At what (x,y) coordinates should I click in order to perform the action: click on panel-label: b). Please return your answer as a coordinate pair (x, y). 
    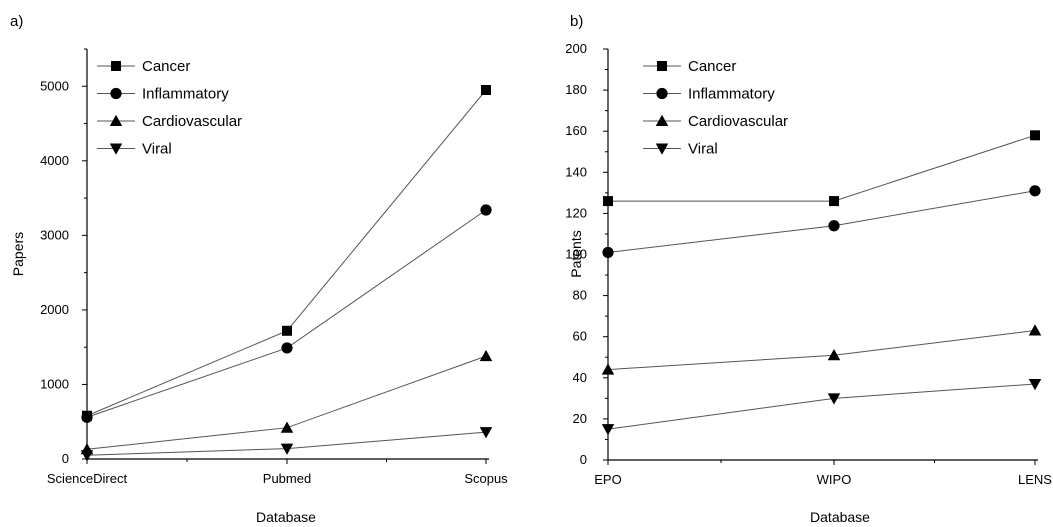
    Looking at the image, I should click on (576, 21).